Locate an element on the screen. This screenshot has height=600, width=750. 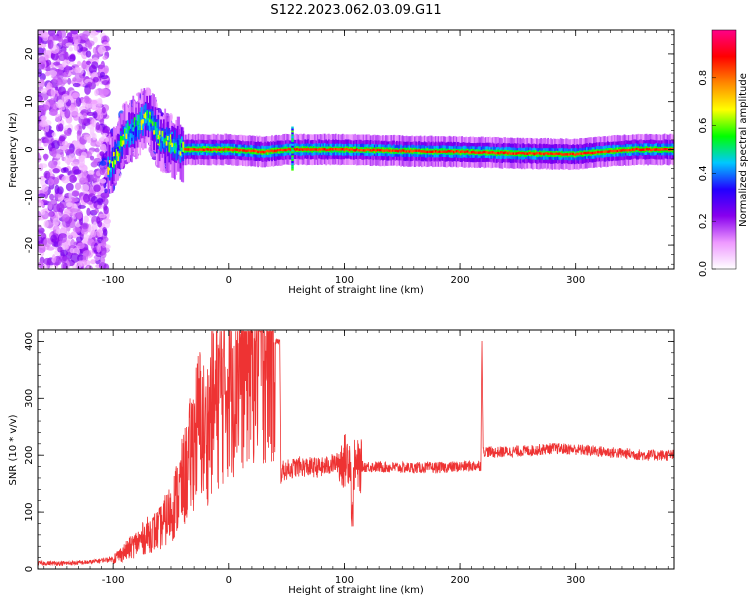
spectrogram-y-tick-label: 10 is located at coordinates (29, 101).